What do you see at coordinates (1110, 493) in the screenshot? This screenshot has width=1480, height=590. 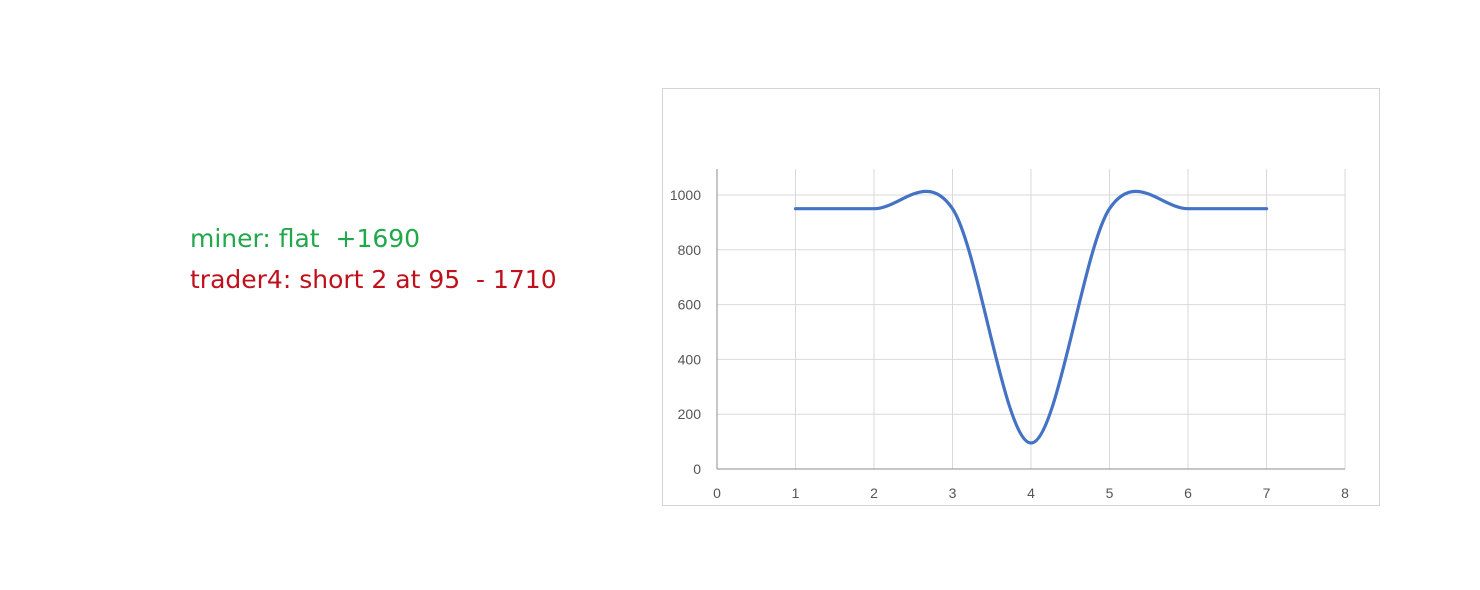 I see `x-tick-label: 5` at bounding box center [1110, 493].